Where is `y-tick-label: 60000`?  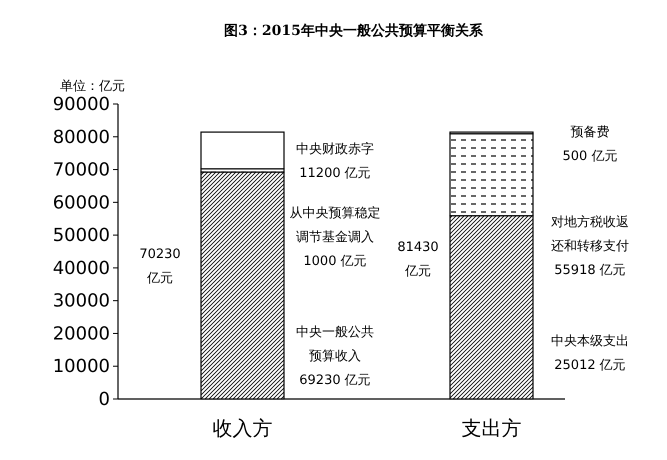
y-tick-label: 60000 is located at coordinates (81, 203).